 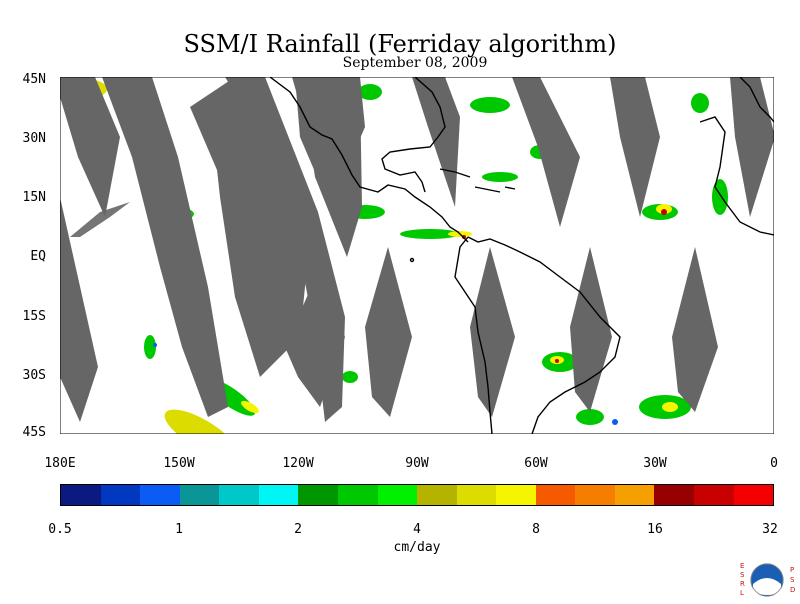 I want to click on lon-label: 180E, so click(x=60, y=463).